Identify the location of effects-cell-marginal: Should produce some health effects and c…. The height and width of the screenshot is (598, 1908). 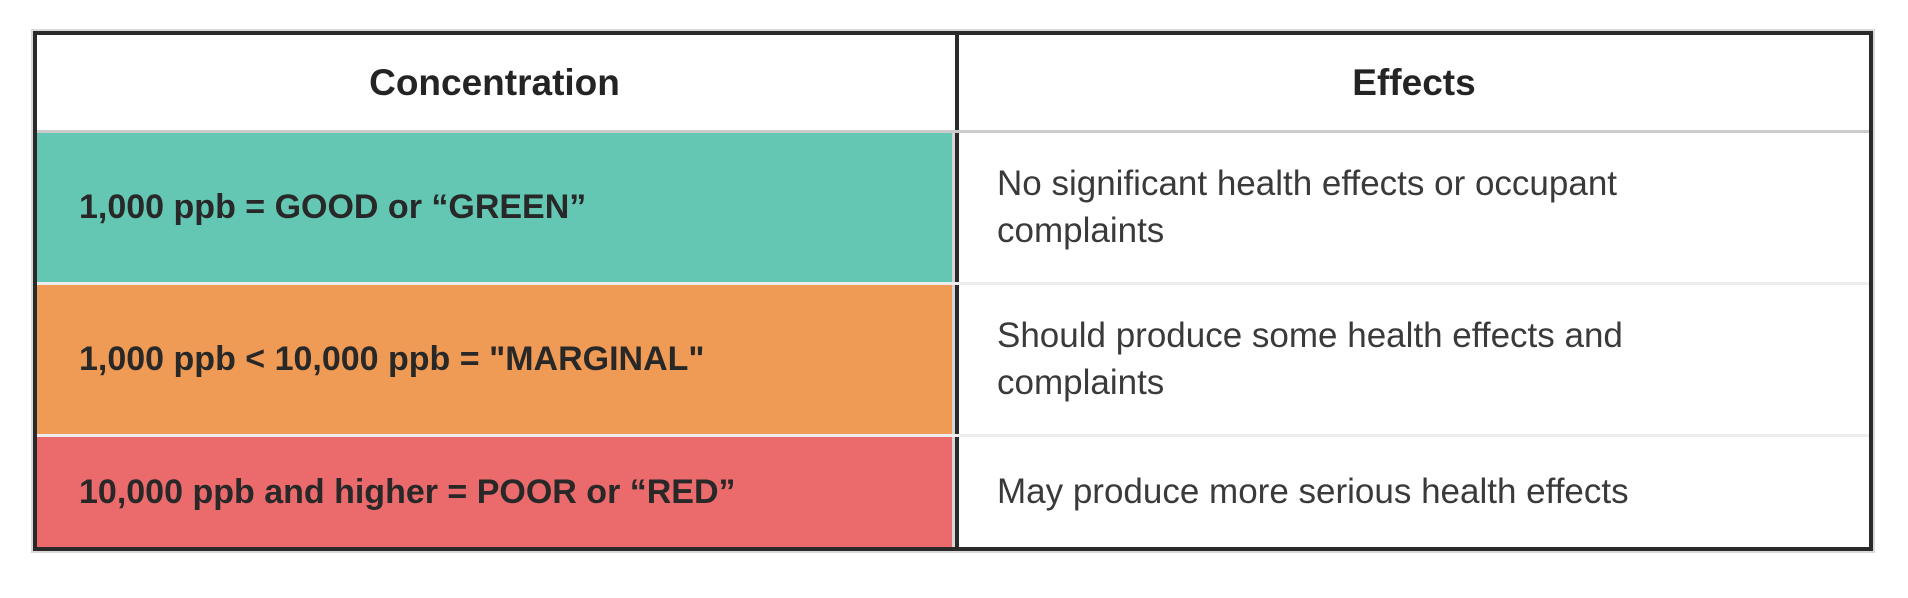
(1412, 359).